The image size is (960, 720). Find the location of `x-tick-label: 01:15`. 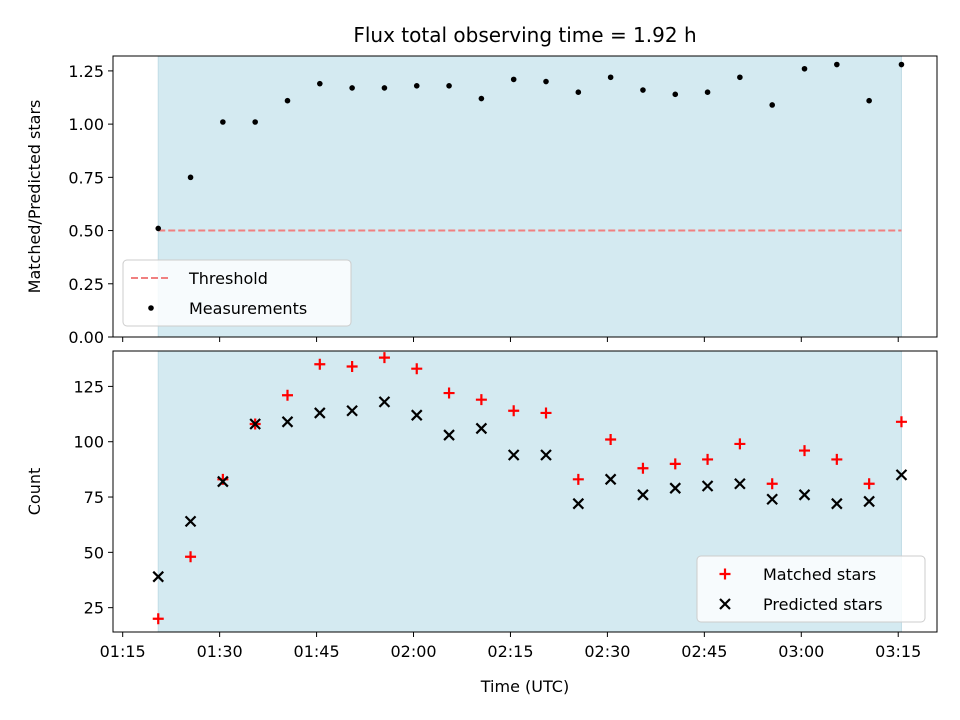

x-tick-label: 01:15 is located at coordinates (123, 651).